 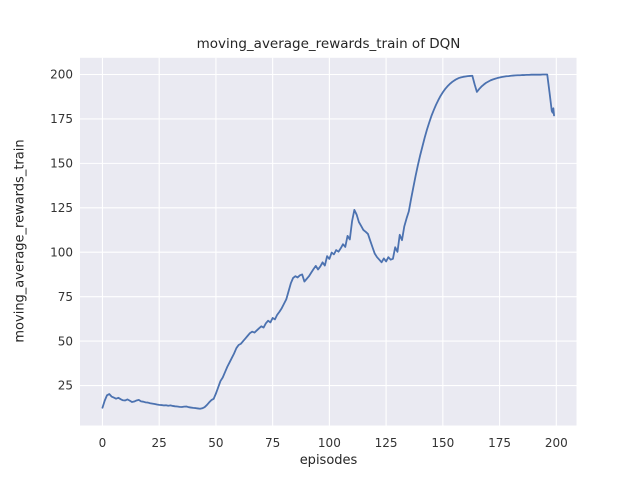 What do you see at coordinates (329, 443) in the screenshot?
I see `x-tick-label: 100` at bounding box center [329, 443].